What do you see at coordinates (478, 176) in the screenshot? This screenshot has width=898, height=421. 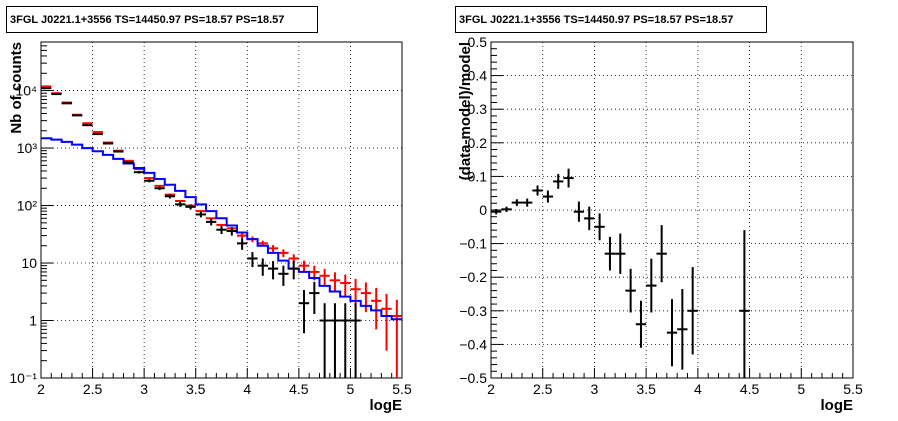 I see `y-tick-label: 0.1` at bounding box center [478, 176].